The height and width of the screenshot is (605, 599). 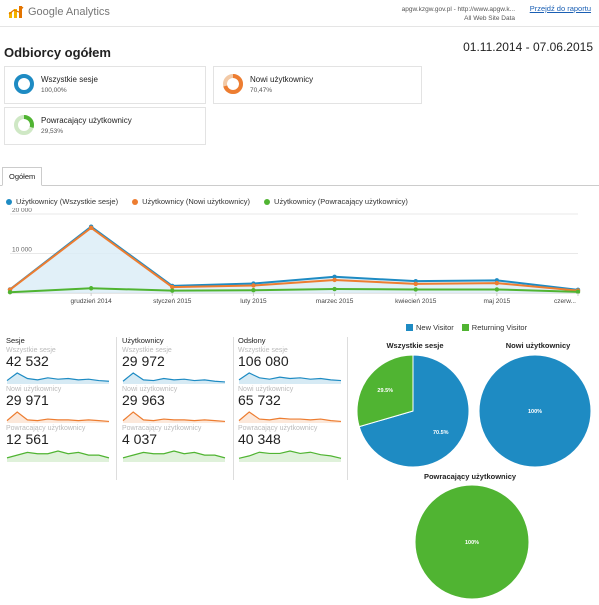 What do you see at coordinates (16, 12) in the screenshot?
I see `analytics-logo-icon` at bounding box center [16, 12].